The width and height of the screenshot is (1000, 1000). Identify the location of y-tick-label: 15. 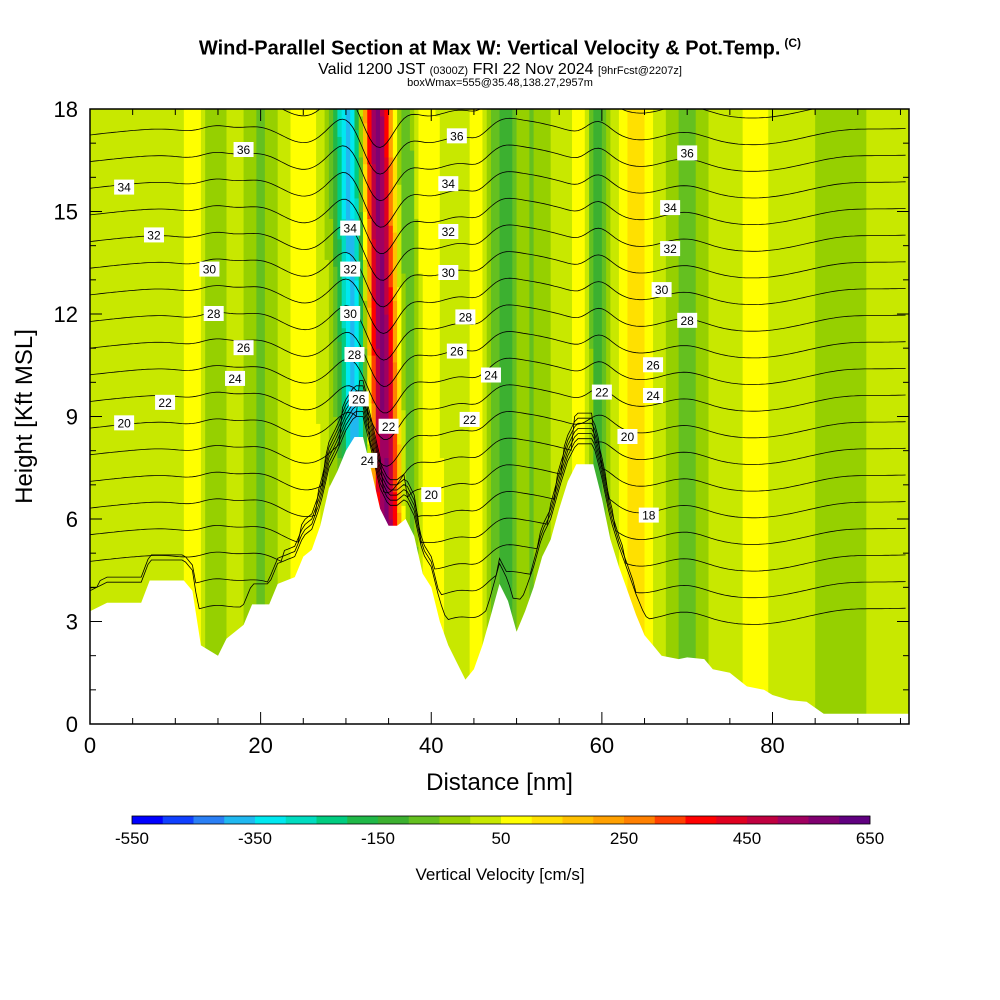
(66, 212).